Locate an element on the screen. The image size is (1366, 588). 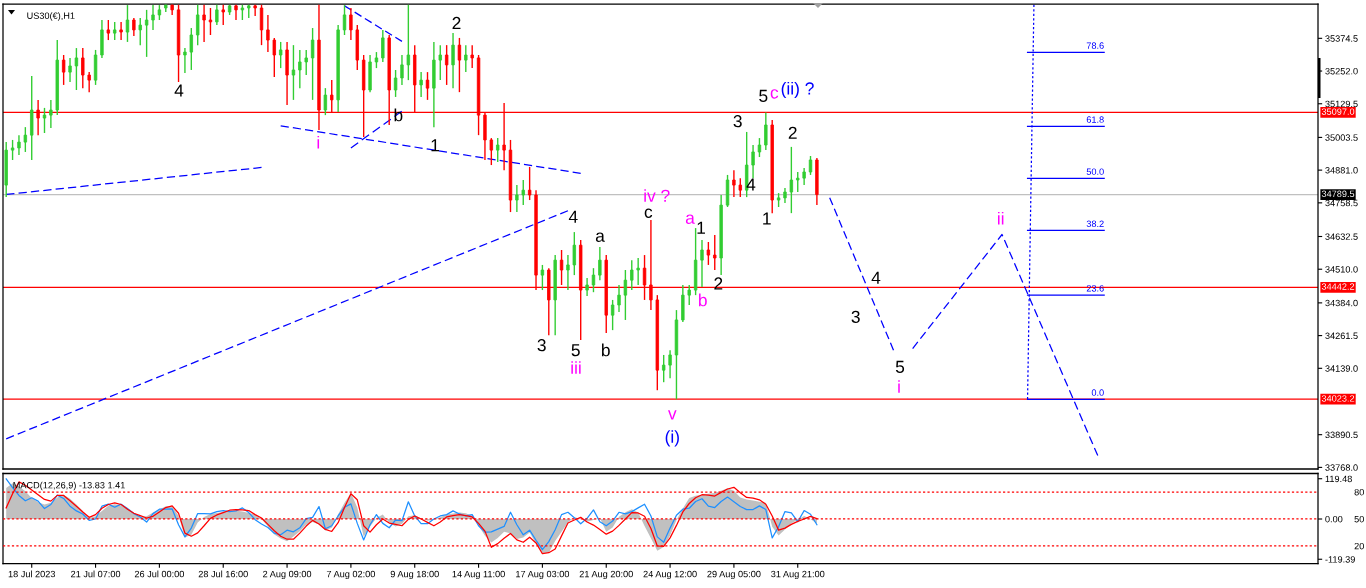
annotation: ii is located at coordinates (1001, 218).